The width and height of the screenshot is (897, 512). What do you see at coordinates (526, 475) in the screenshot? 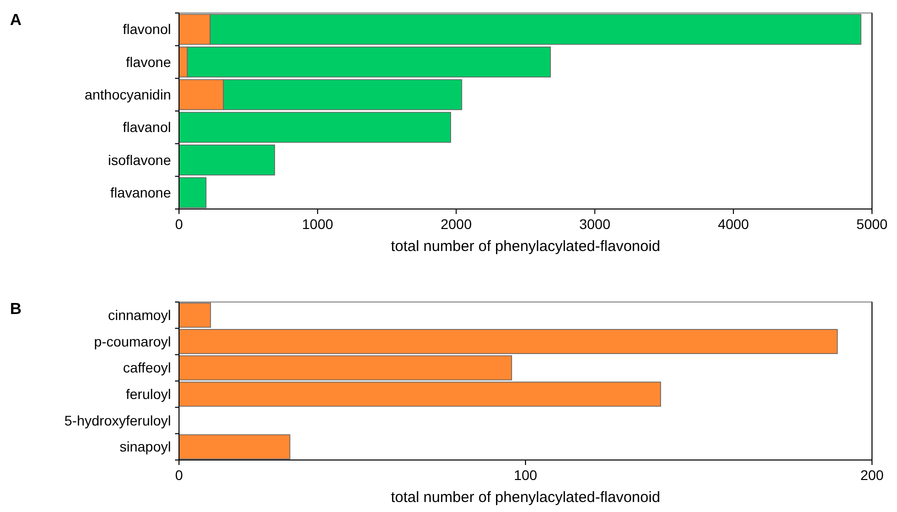
I see `x-tick-label: 100` at bounding box center [526, 475].